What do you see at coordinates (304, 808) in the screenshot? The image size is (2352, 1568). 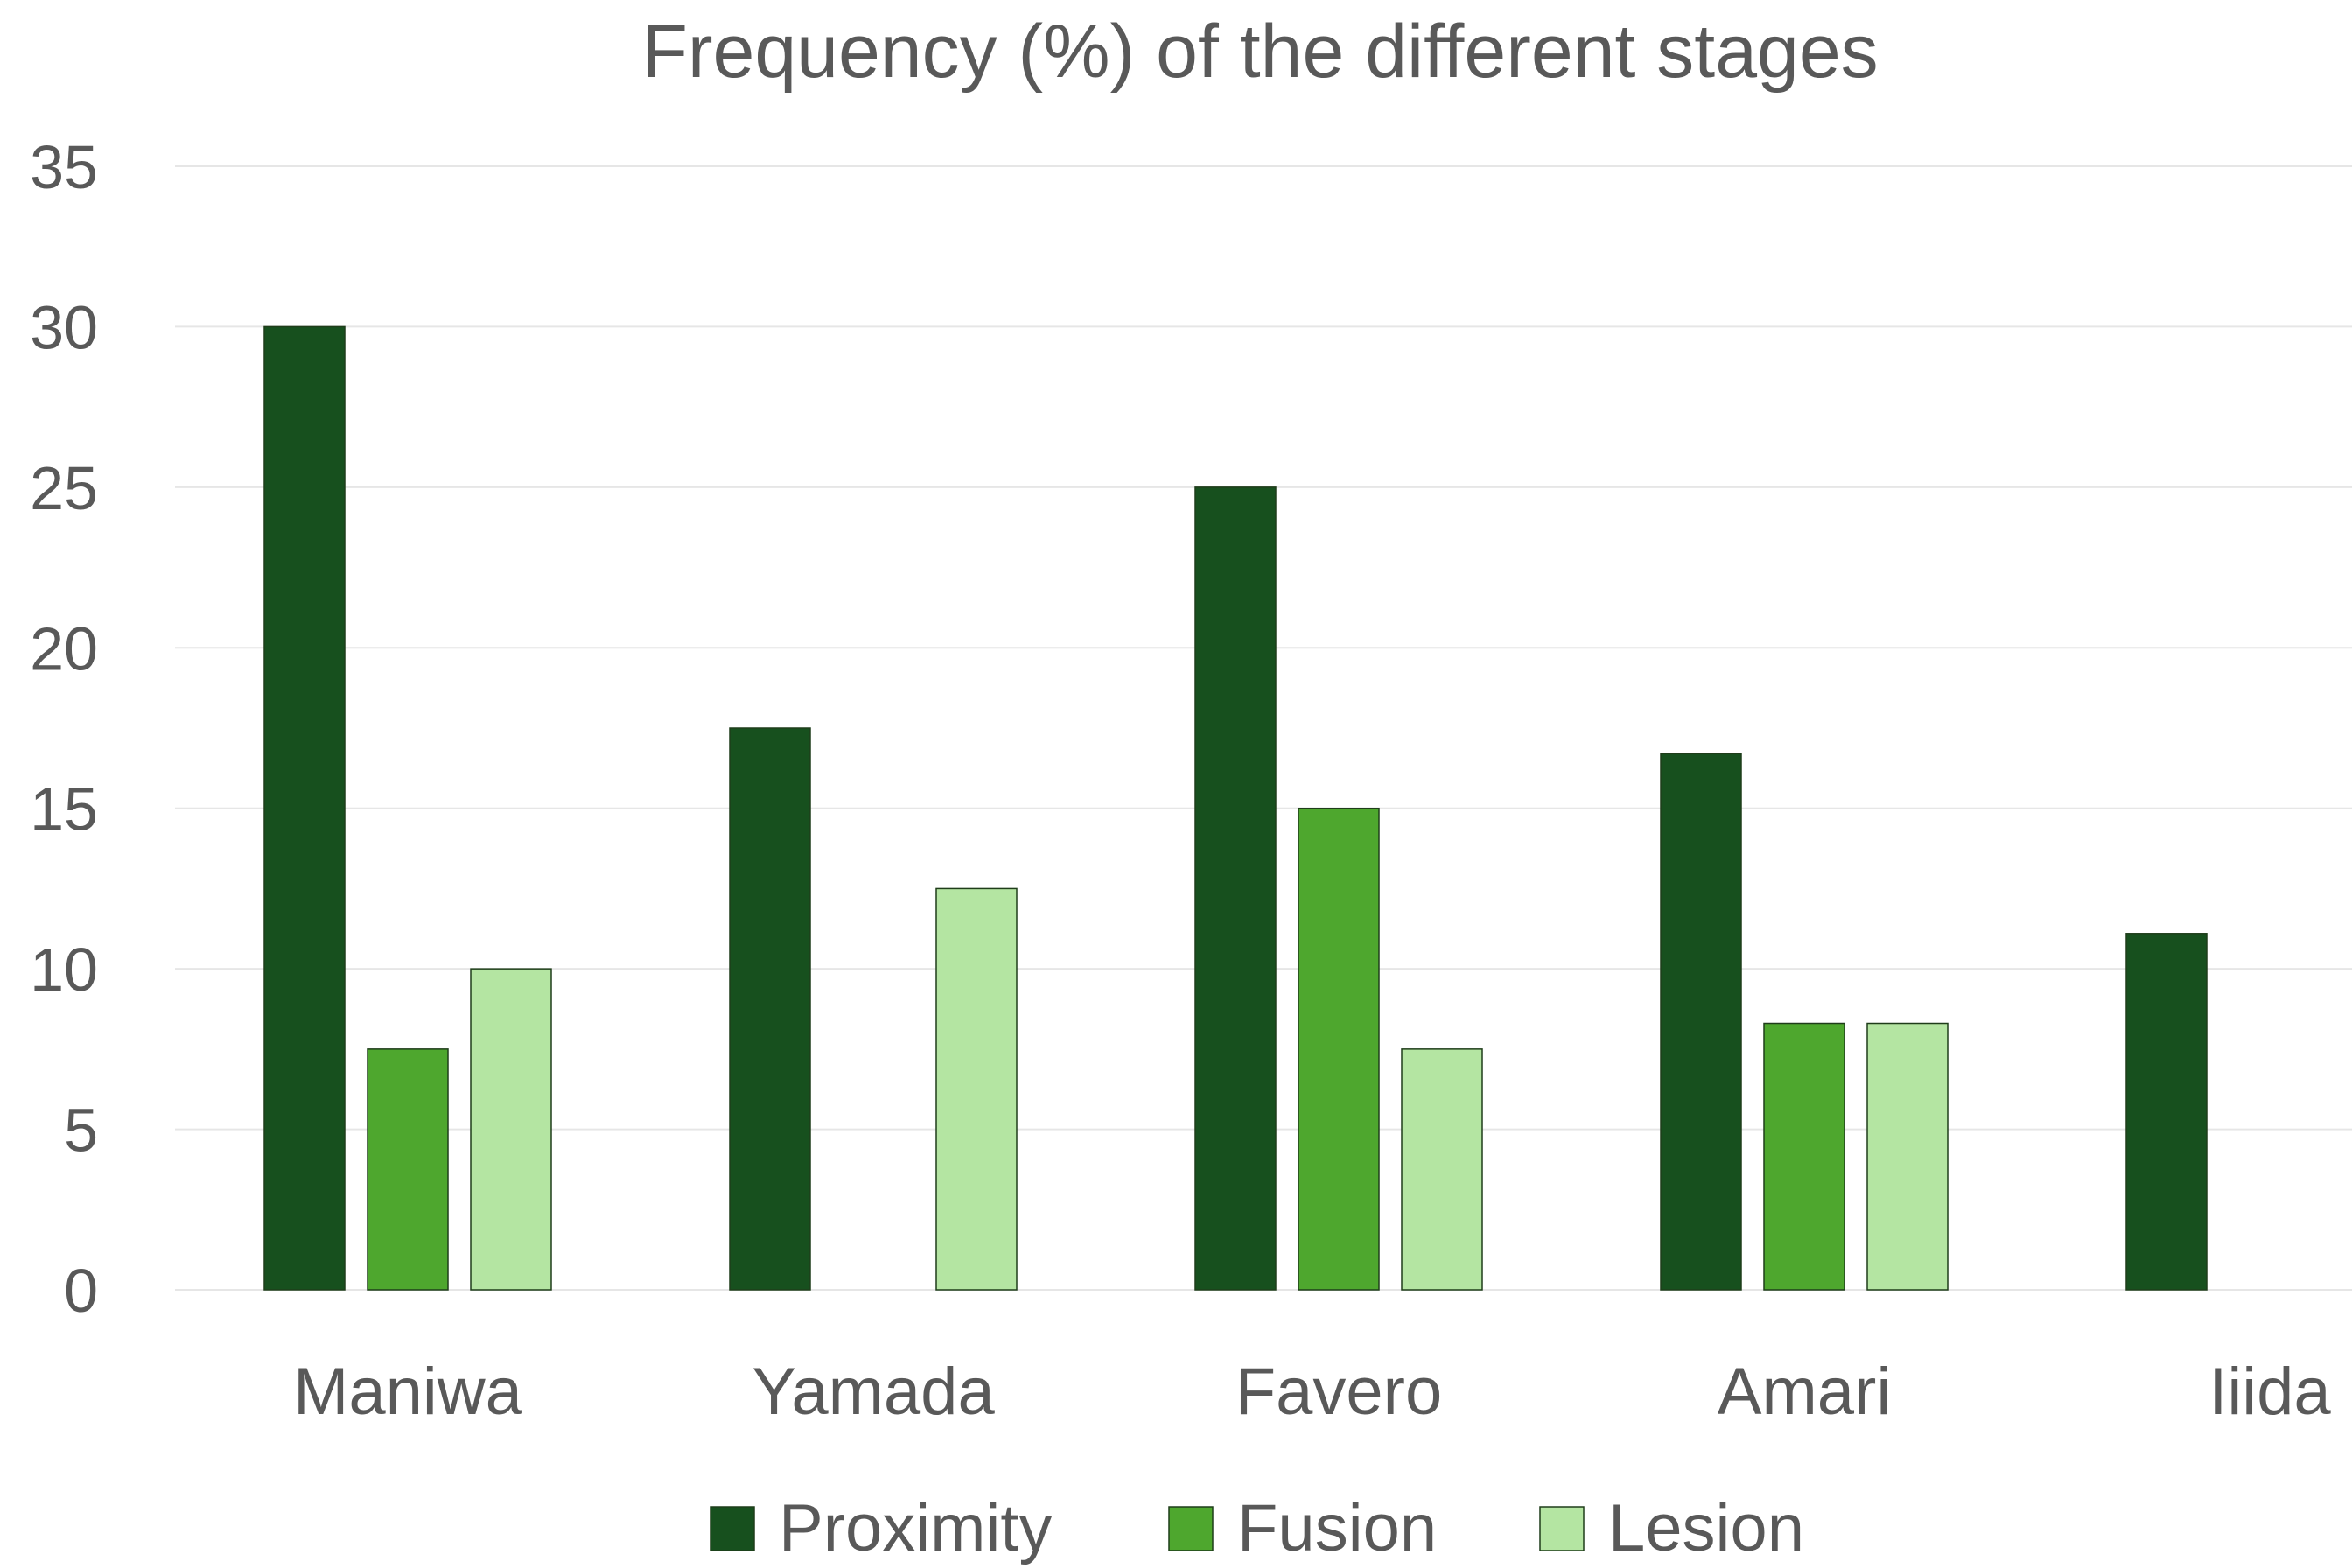 I see `bar-maniwa-proximity` at bounding box center [304, 808].